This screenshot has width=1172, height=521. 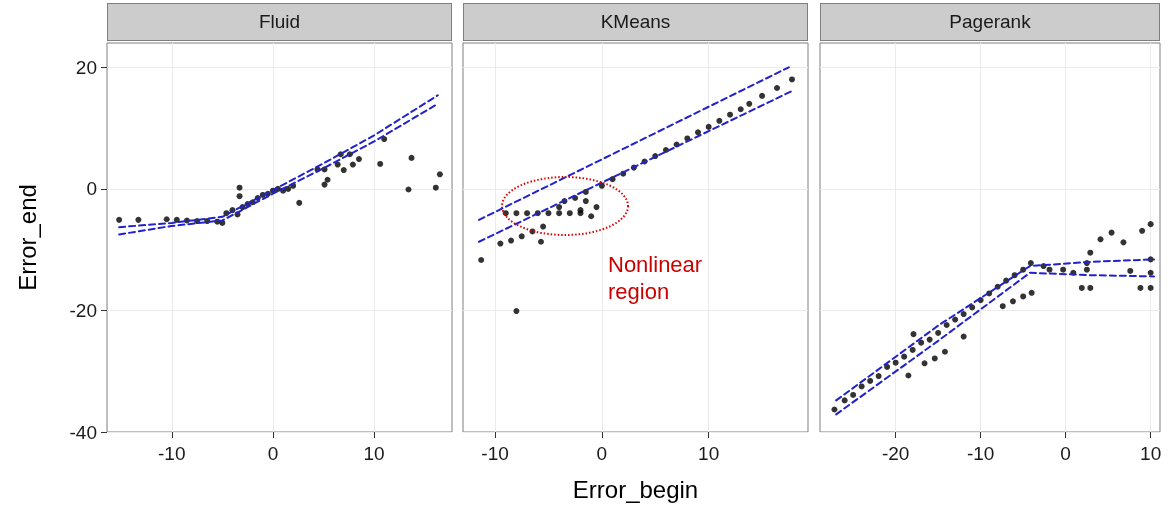 What do you see at coordinates (656, 278) in the screenshot?
I see `annotation: Nonlinear region` at bounding box center [656, 278].